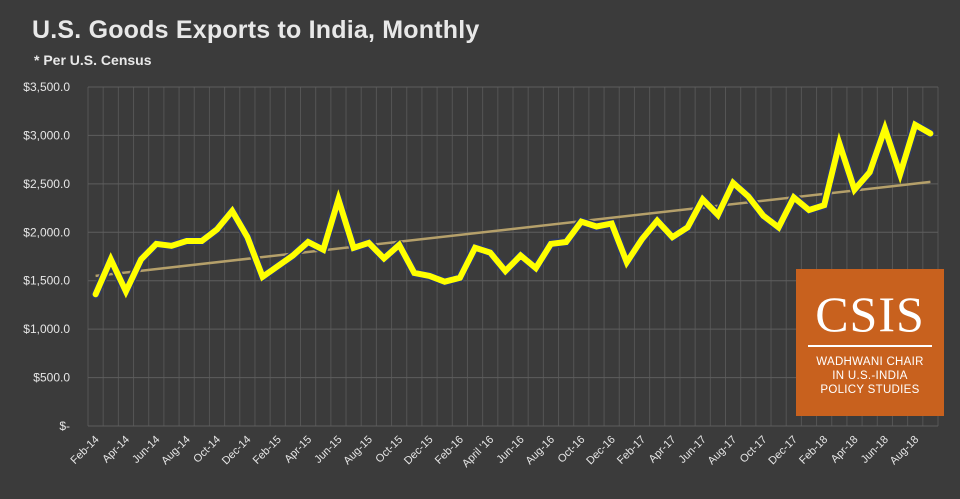 This screenshot has width=960, height=499. What do you see at coordinates (813, 450) in the screenshot?
I see `x-tick-label: Feb-18` at bounding box center [813, 450].